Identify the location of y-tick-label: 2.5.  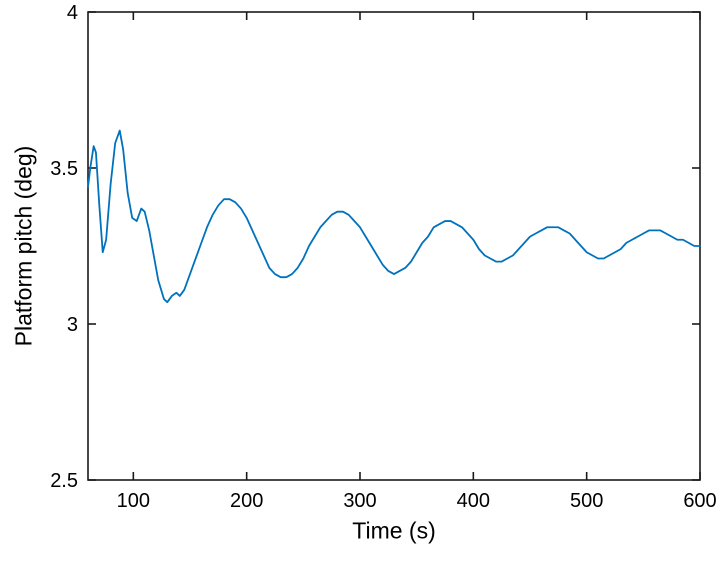
(64, 481).